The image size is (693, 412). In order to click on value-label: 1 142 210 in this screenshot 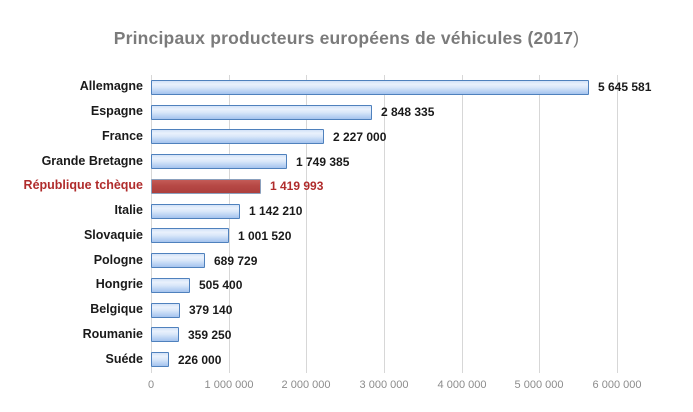, I will do `click(276, 211)`.